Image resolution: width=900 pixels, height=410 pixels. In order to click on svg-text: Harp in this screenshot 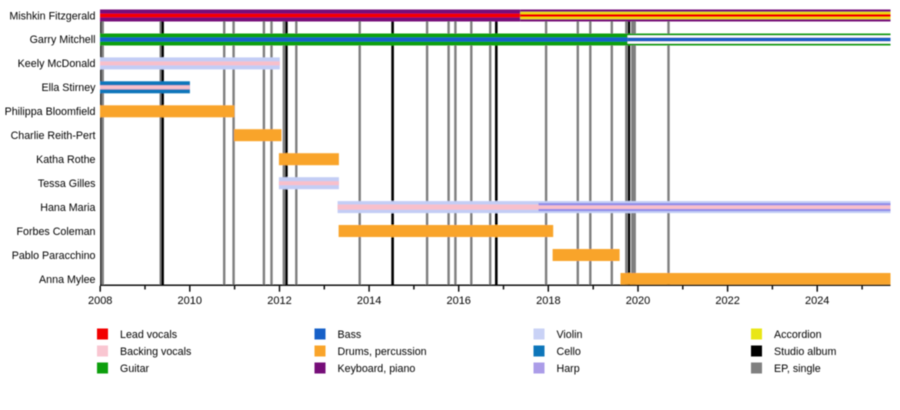, I will do `click(568, 369)`.